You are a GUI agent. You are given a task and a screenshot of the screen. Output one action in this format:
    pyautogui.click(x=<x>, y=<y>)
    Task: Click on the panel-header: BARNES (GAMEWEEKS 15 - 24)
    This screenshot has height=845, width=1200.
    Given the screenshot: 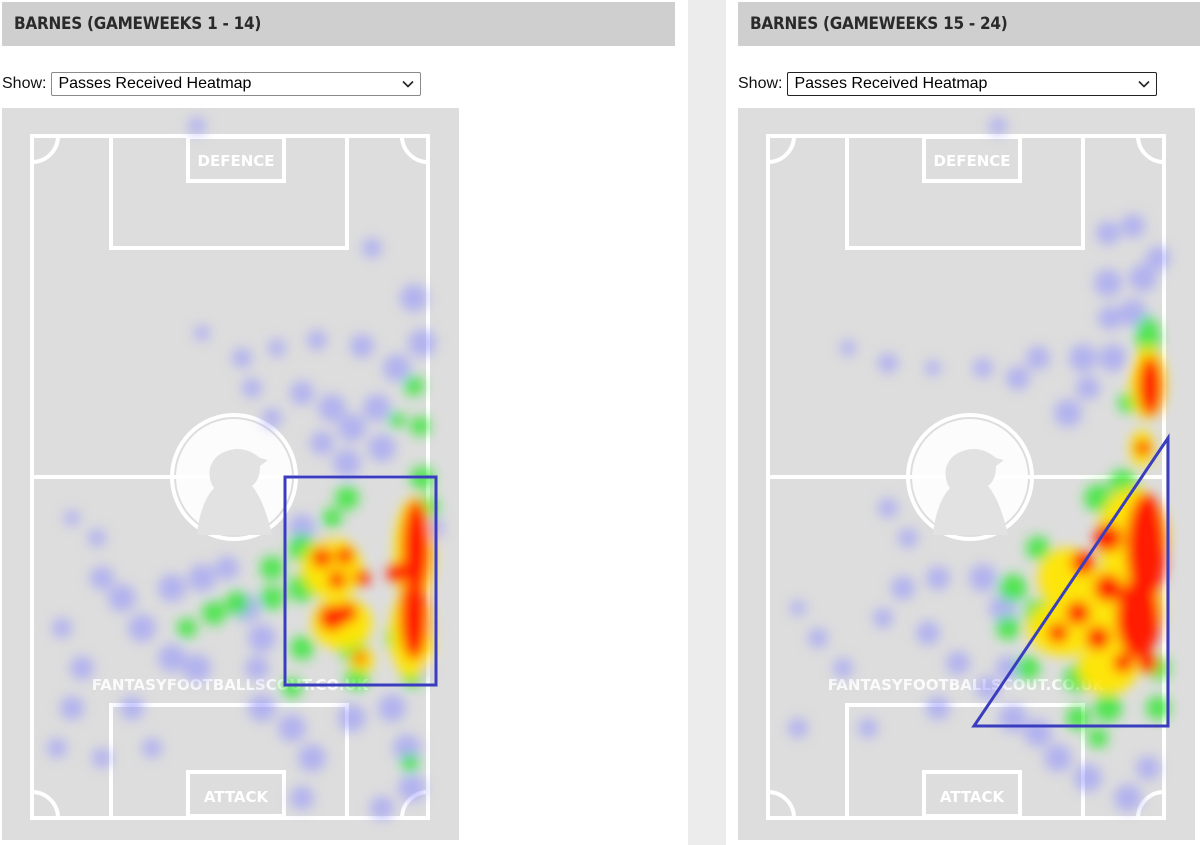 What is the action you would take?
    pyautogui.click(x=969, y=24)
    